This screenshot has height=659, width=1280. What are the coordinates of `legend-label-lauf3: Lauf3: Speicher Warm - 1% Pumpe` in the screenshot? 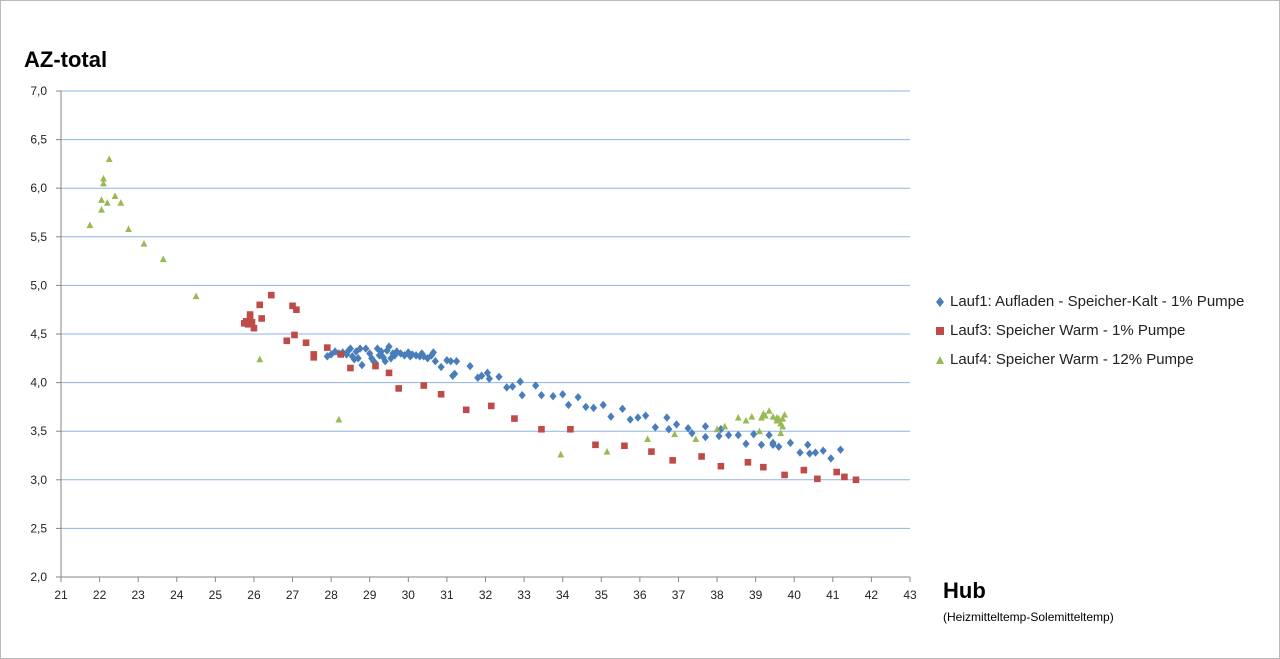 It's located at (1068, 330).